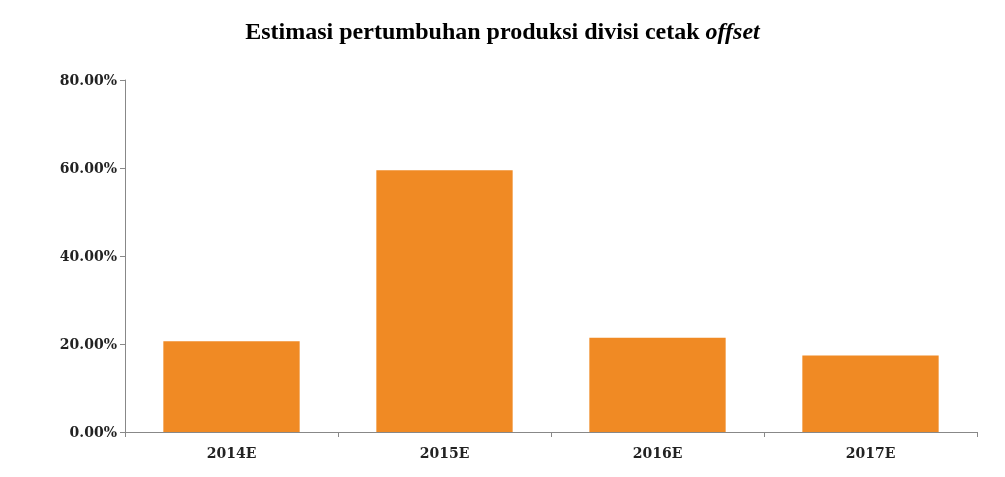 The image size is (1005, 477). What do you see at coordinates (231, 453) in the screenshot?
I see `x-tick-label: 2014E` at bounding box center [231, 453].